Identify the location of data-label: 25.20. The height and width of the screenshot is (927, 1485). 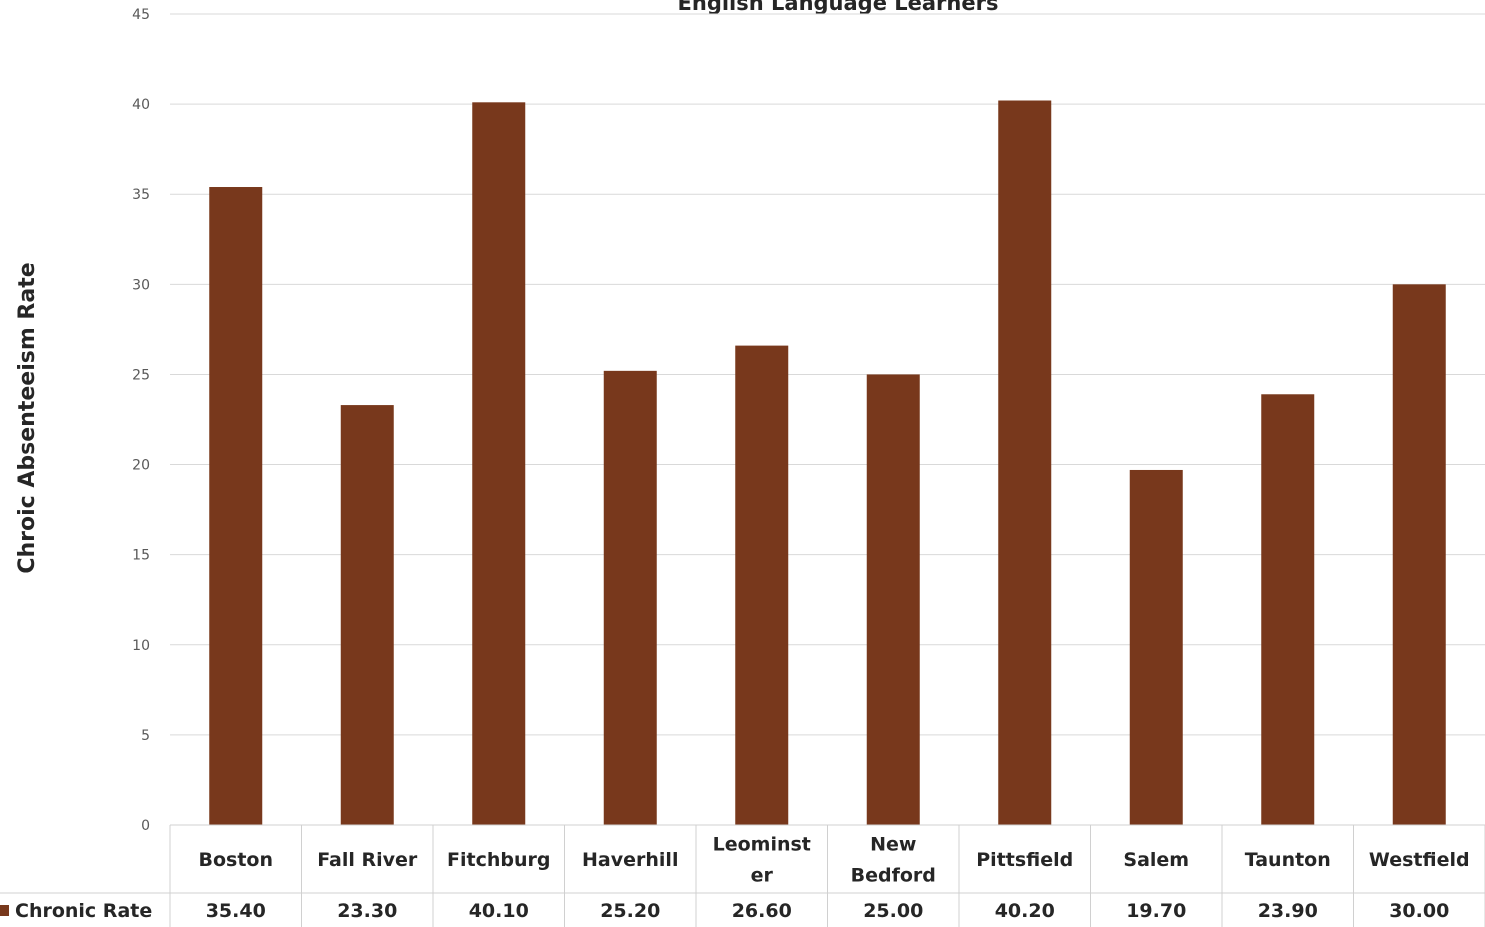
(630, 911).